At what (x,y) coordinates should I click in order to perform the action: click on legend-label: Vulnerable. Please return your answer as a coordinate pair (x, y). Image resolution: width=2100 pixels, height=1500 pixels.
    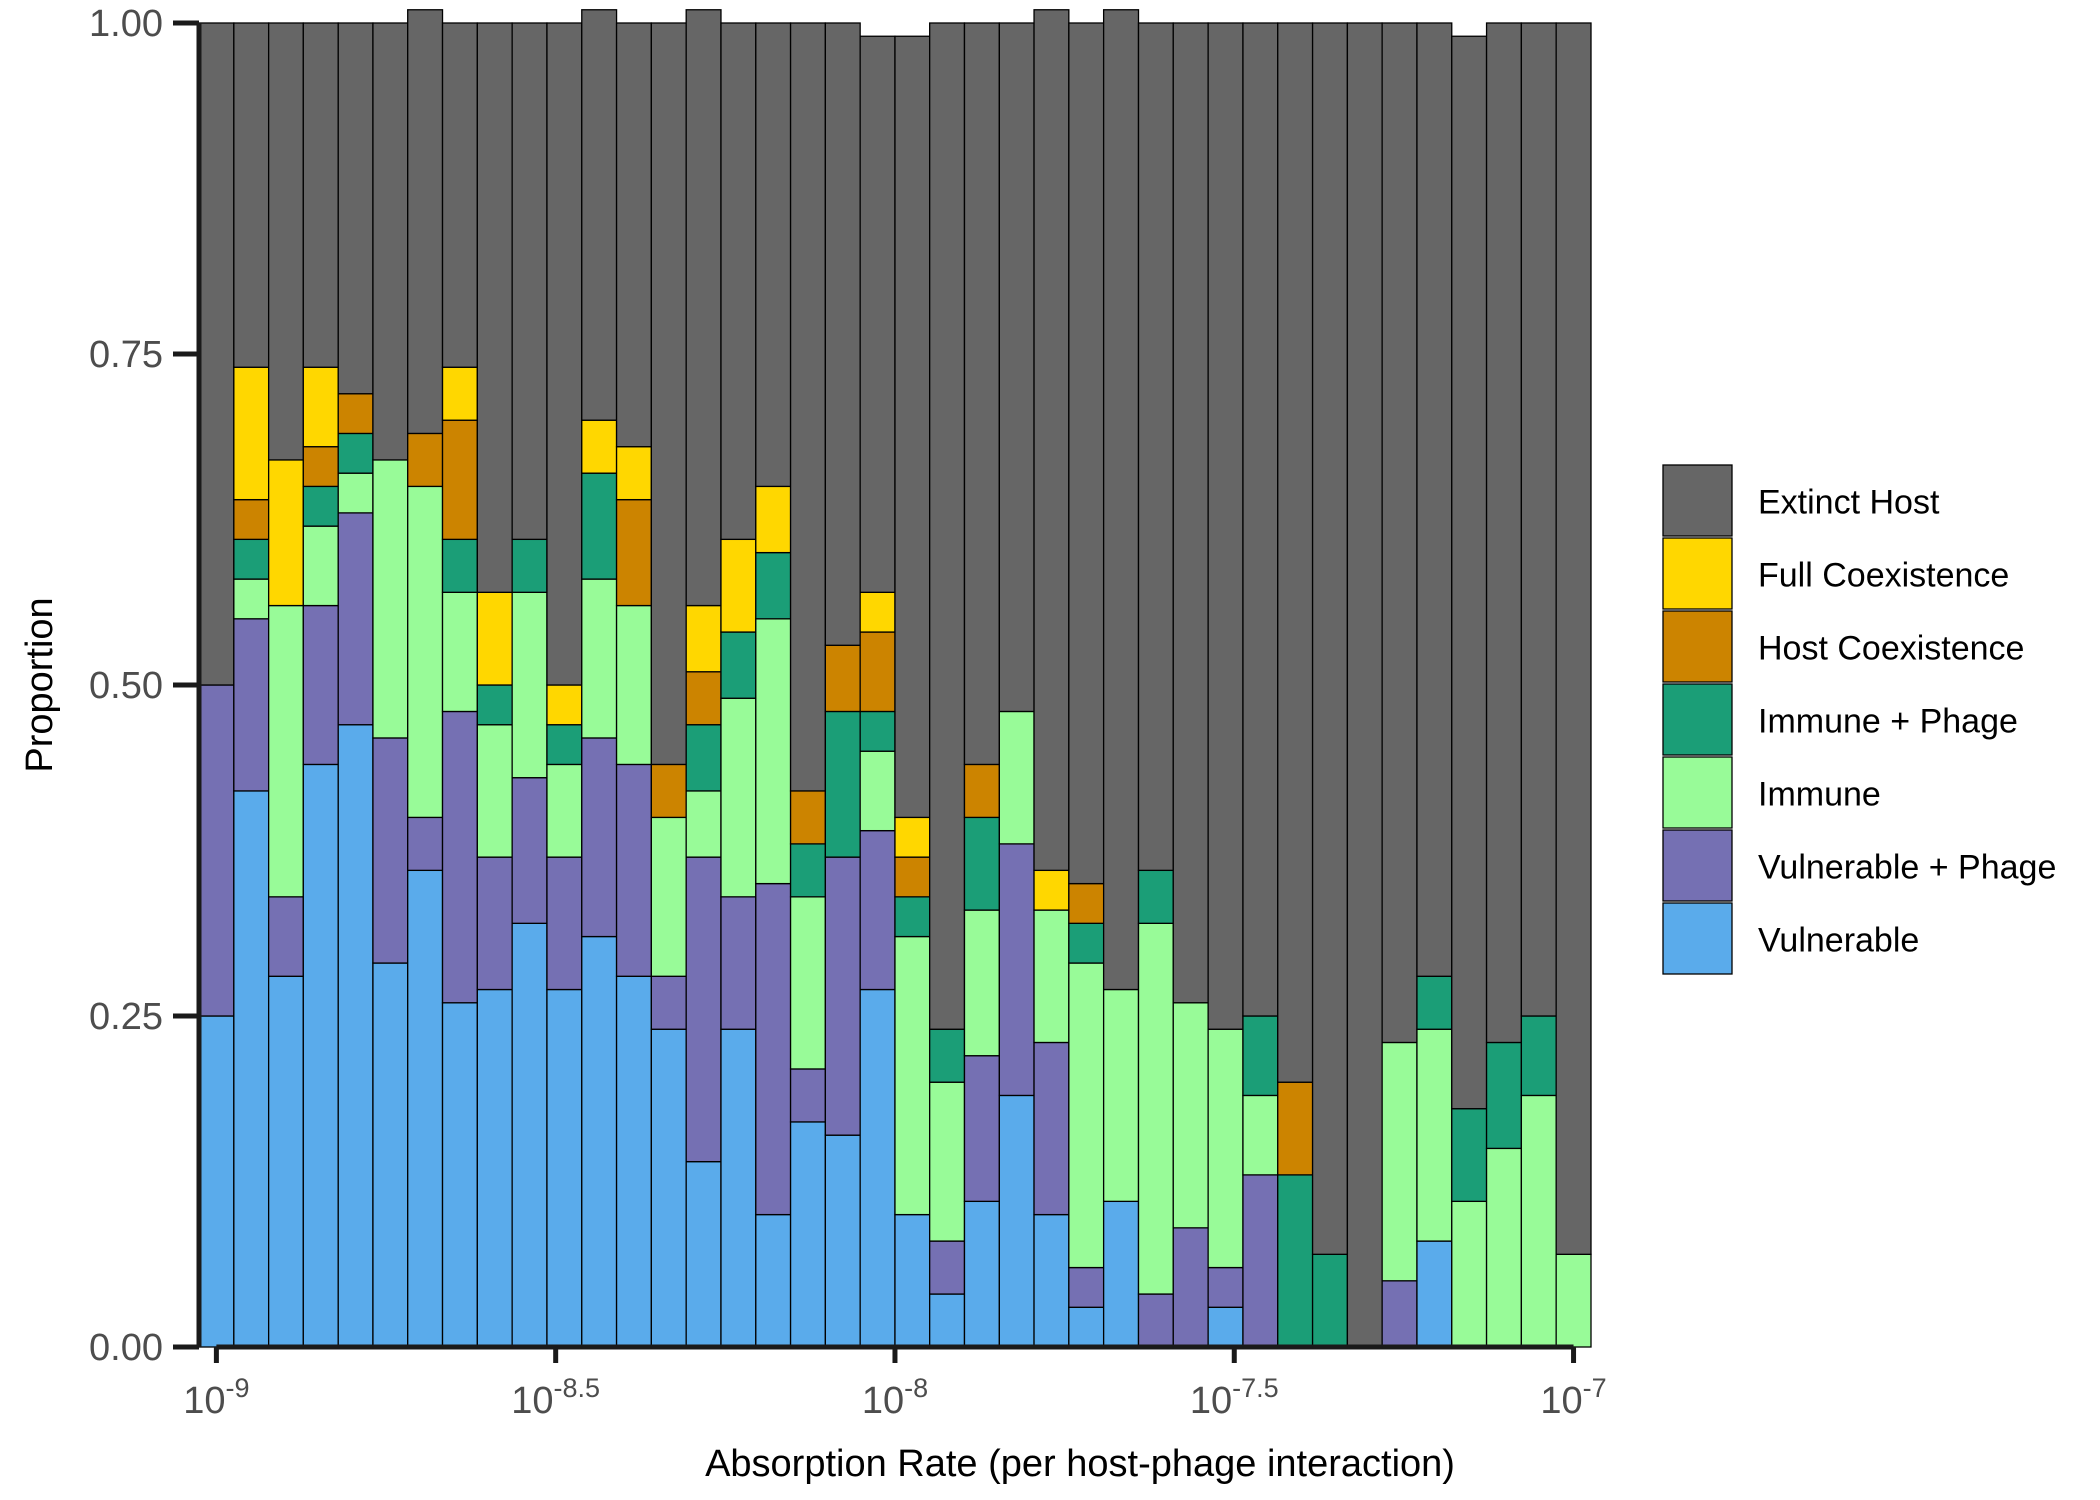
    Looking at the image, I should click on (1838, 941).